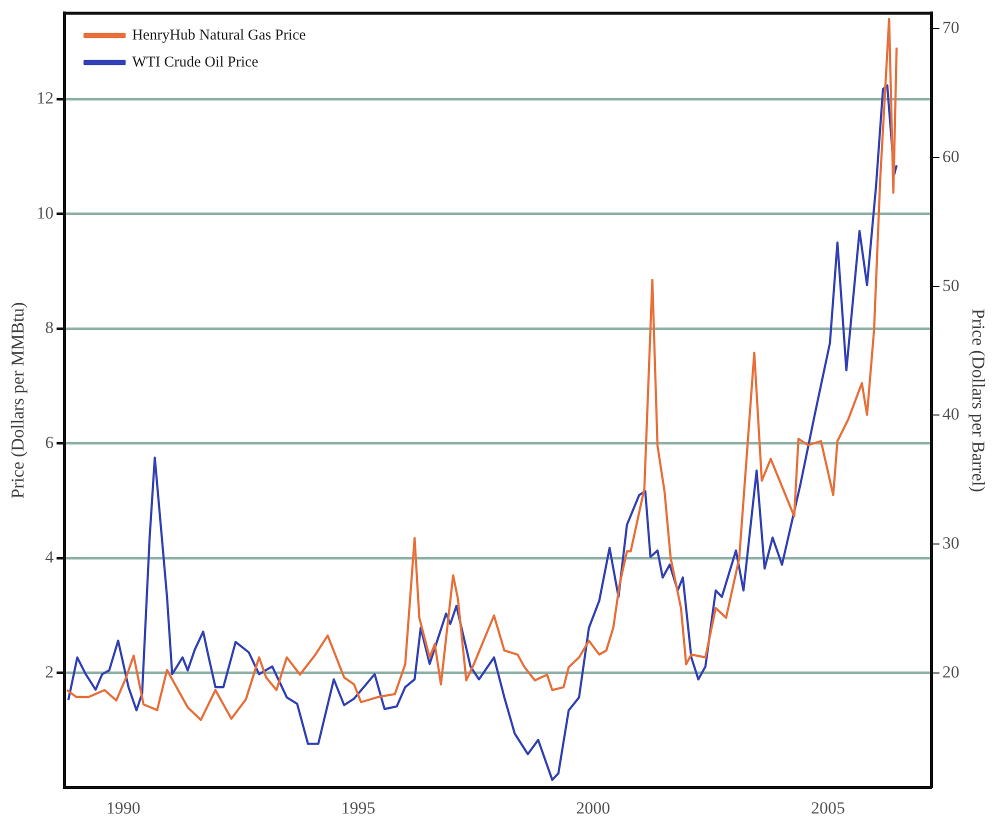 Image resolution: width=996 pixels, height=828 pixels. I want to click on y-tick-label: 12, so click(45, 98).